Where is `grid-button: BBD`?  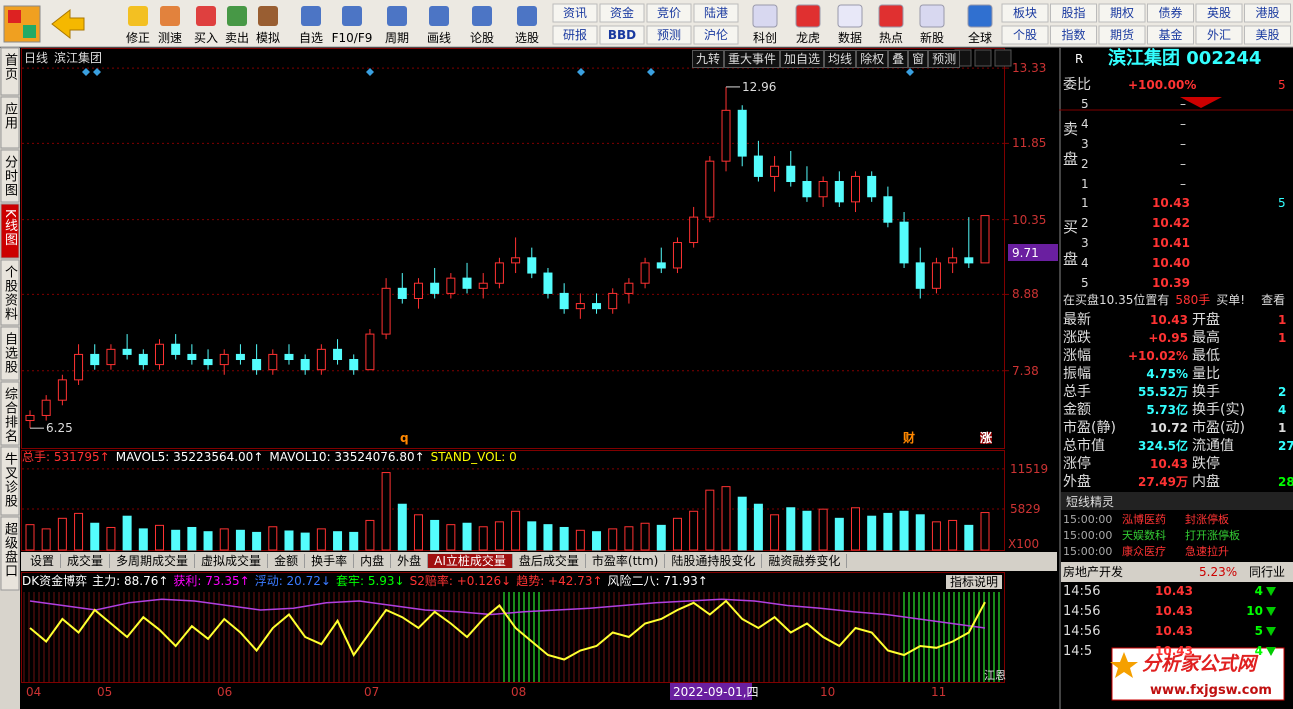
grid-button: BBD is located at coordinates (622, 35).